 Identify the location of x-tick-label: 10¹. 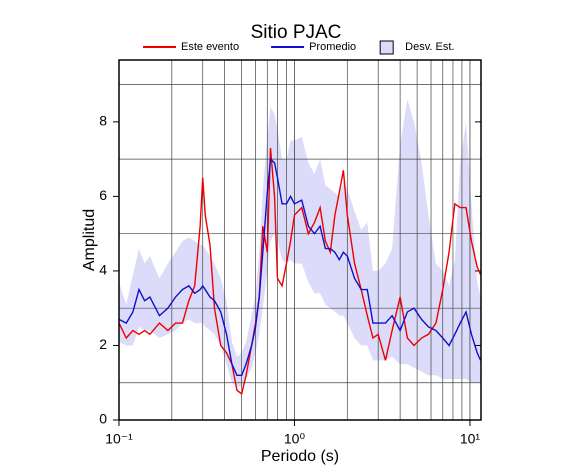
(470, 439).